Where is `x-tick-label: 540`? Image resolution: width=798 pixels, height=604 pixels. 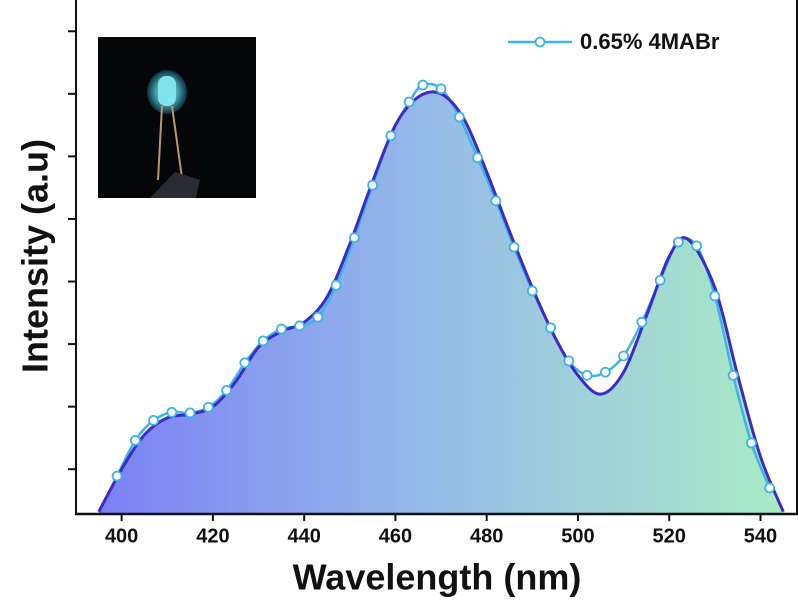 x-tick-label: 540 is located at coordinates (760, 536).